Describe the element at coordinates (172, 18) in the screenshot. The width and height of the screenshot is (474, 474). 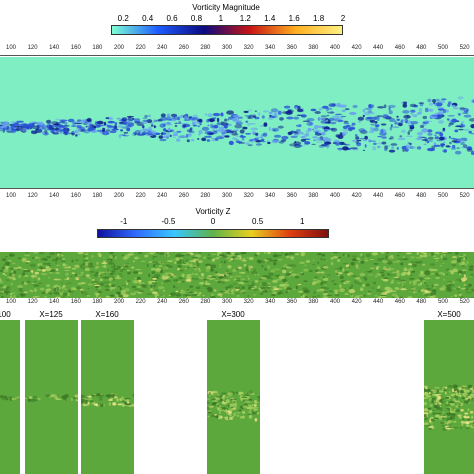
I see `vorticity-magnitude-tick: 0.6` at that location.